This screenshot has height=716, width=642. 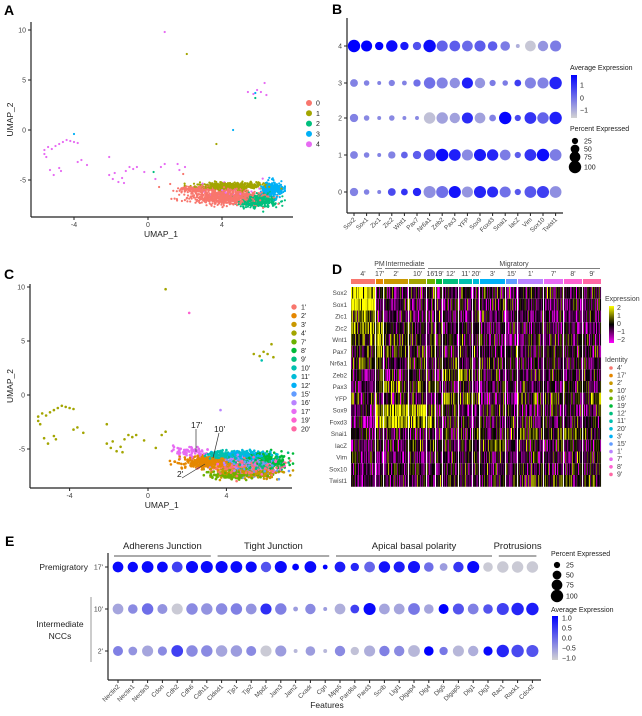 I want to click on legend-swatch, so click(x=309, y=113).